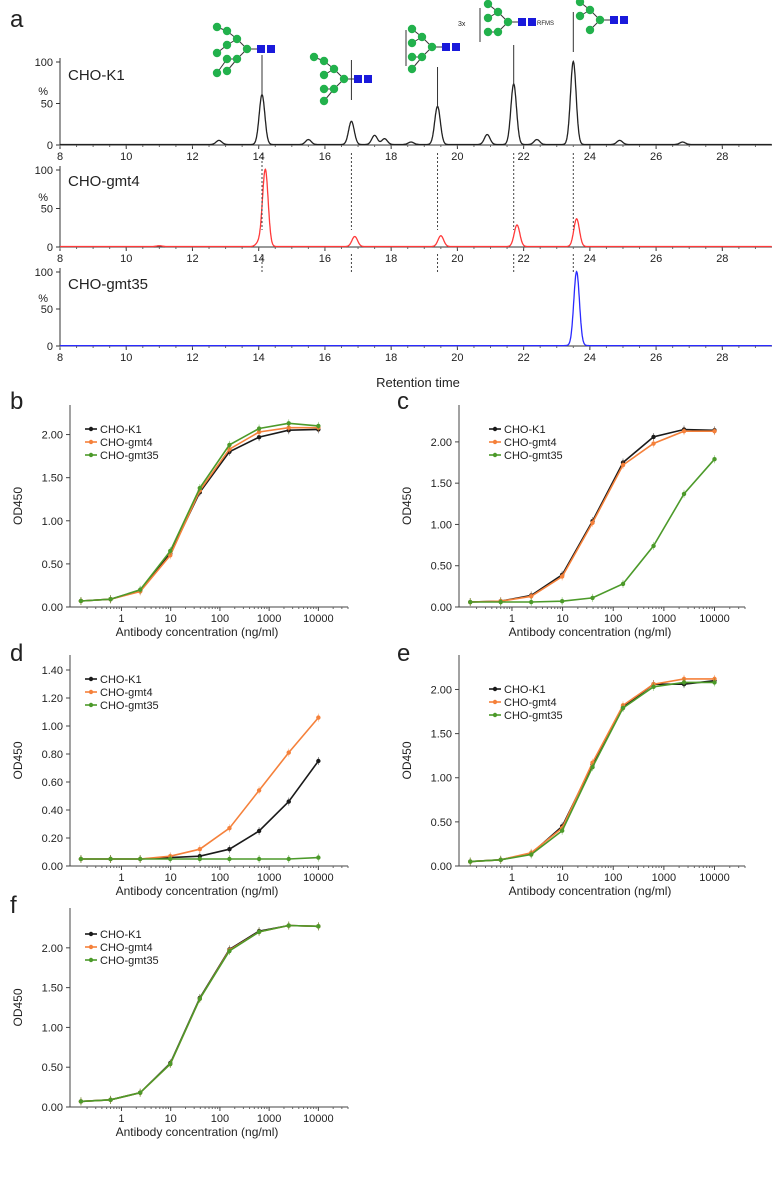  I want to click on panel-e-x-tick-label: 10000, so click(714, 878).